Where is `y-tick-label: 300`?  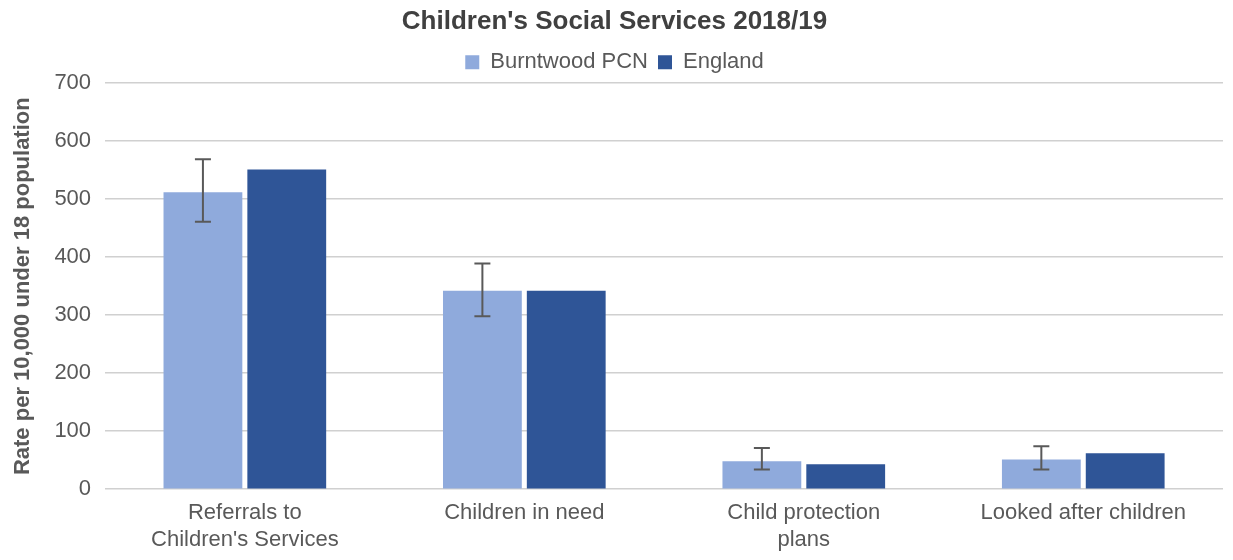
y-tick-label: 300 is located at coordinates (73, 314).